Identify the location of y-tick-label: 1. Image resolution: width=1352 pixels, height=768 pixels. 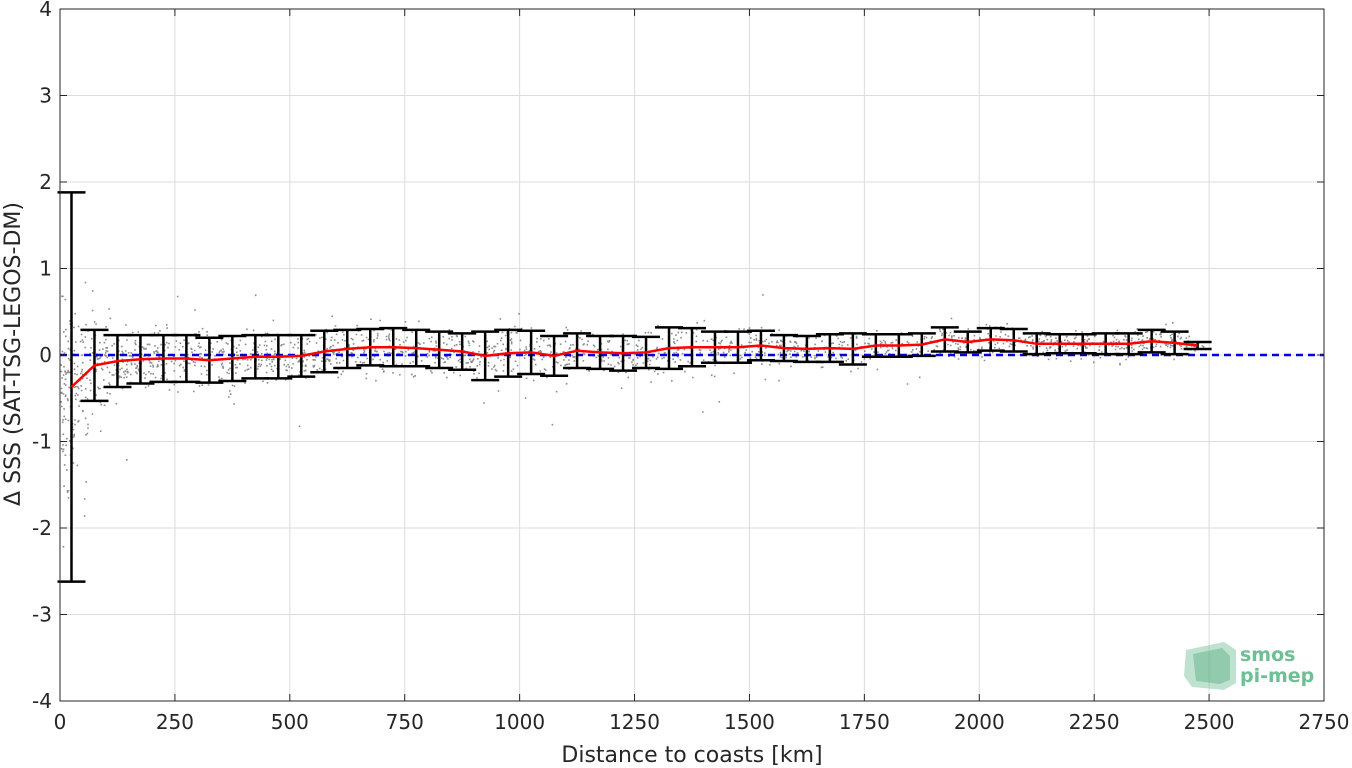
(45, 269).